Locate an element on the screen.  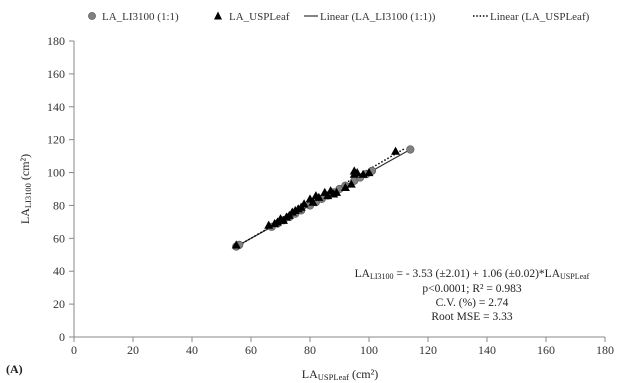
x-tick-label: 120 is located at coordinates (428, 350).